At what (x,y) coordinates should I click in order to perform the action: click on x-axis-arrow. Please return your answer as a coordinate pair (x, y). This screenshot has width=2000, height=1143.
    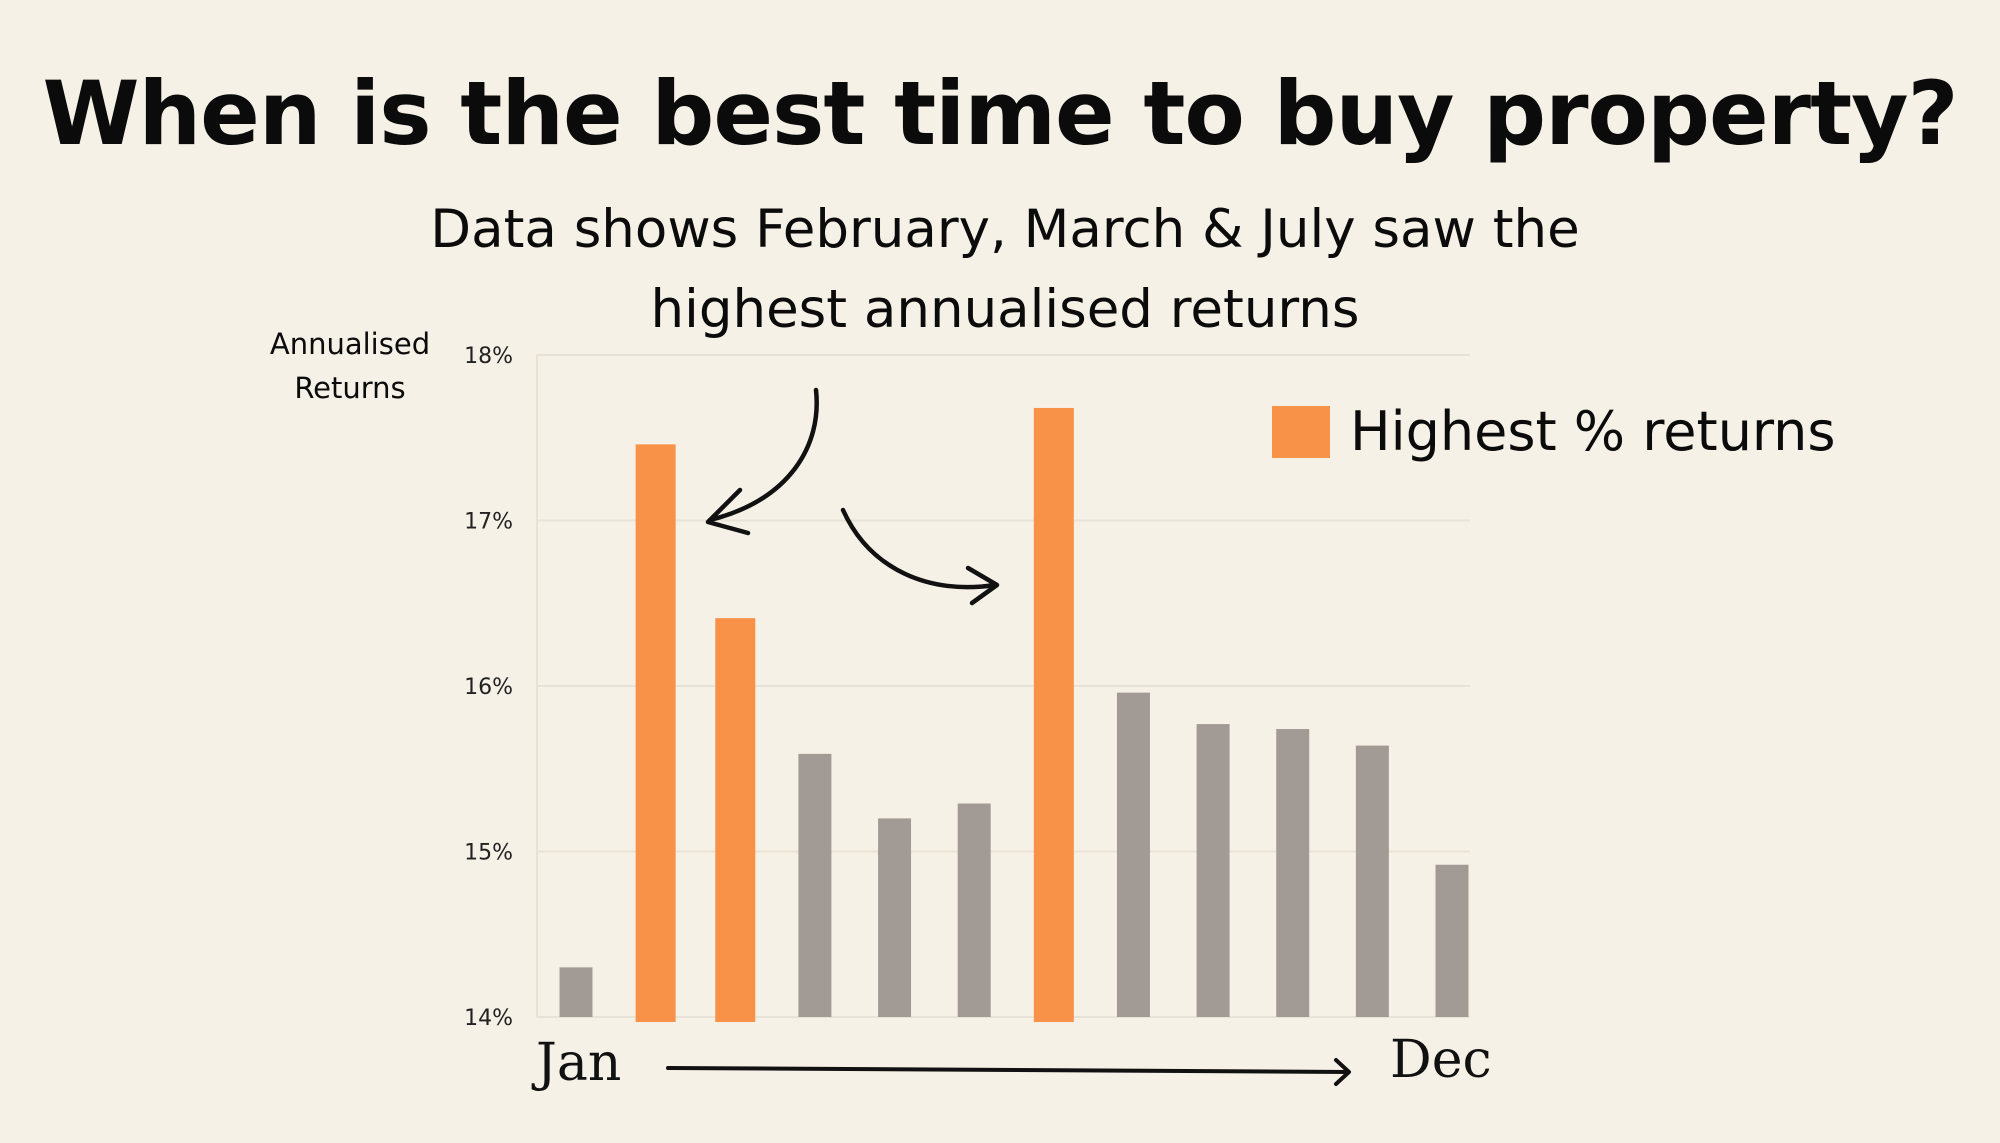
    Looking at the image, I should click on (1008, 1070).